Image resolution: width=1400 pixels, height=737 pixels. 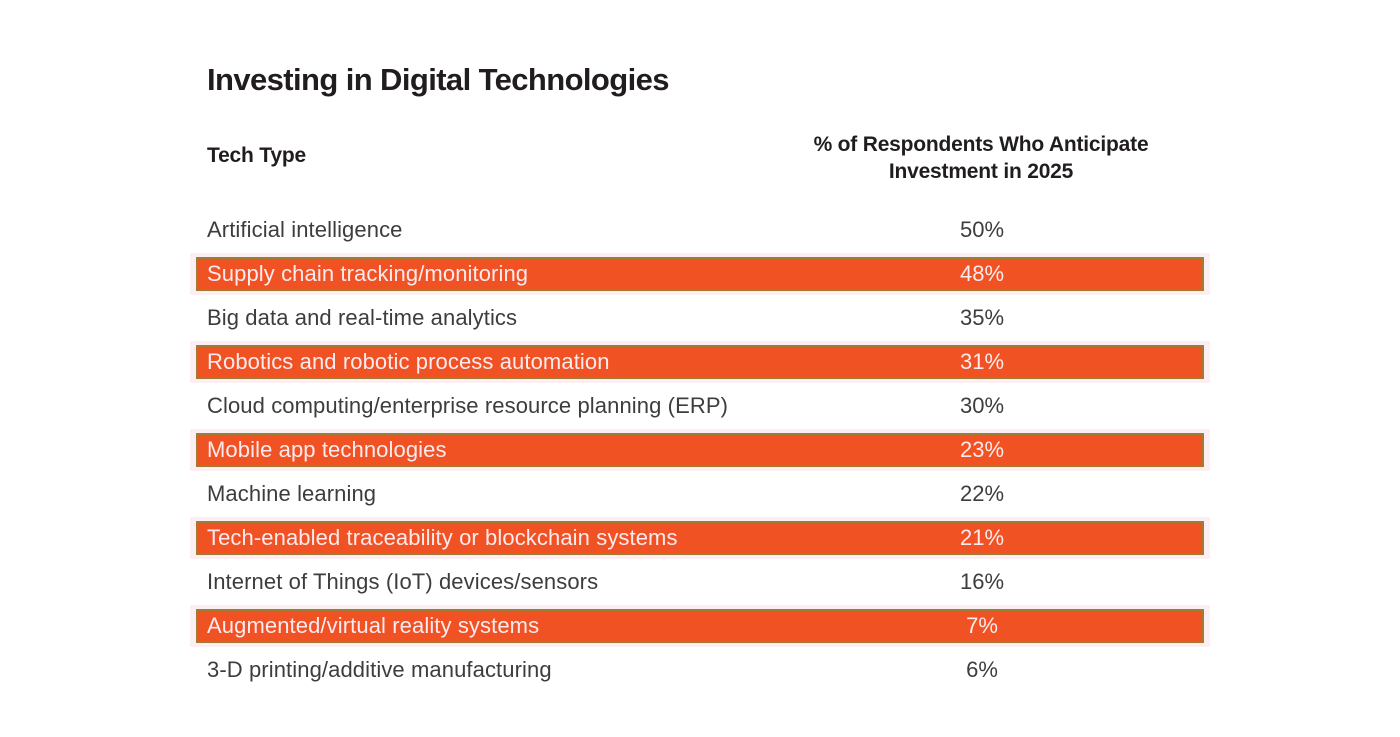 What do you see at coordinates (373, 625) in the screenshot?
I see `row-label: Augmented/virtual reality systems` at bounding box center [373, 625].